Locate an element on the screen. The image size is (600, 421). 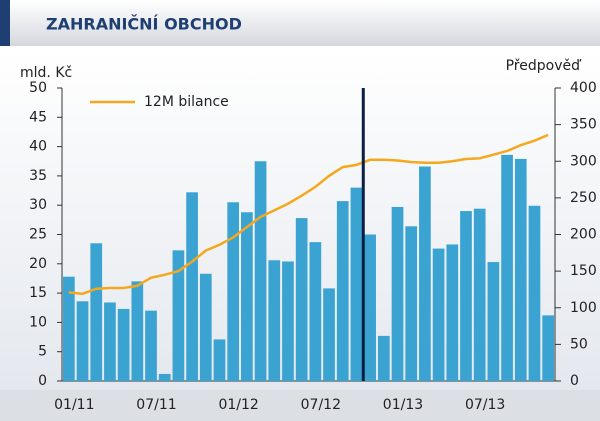
y2-tick-label: 150 is located at coordinates (583, 271).